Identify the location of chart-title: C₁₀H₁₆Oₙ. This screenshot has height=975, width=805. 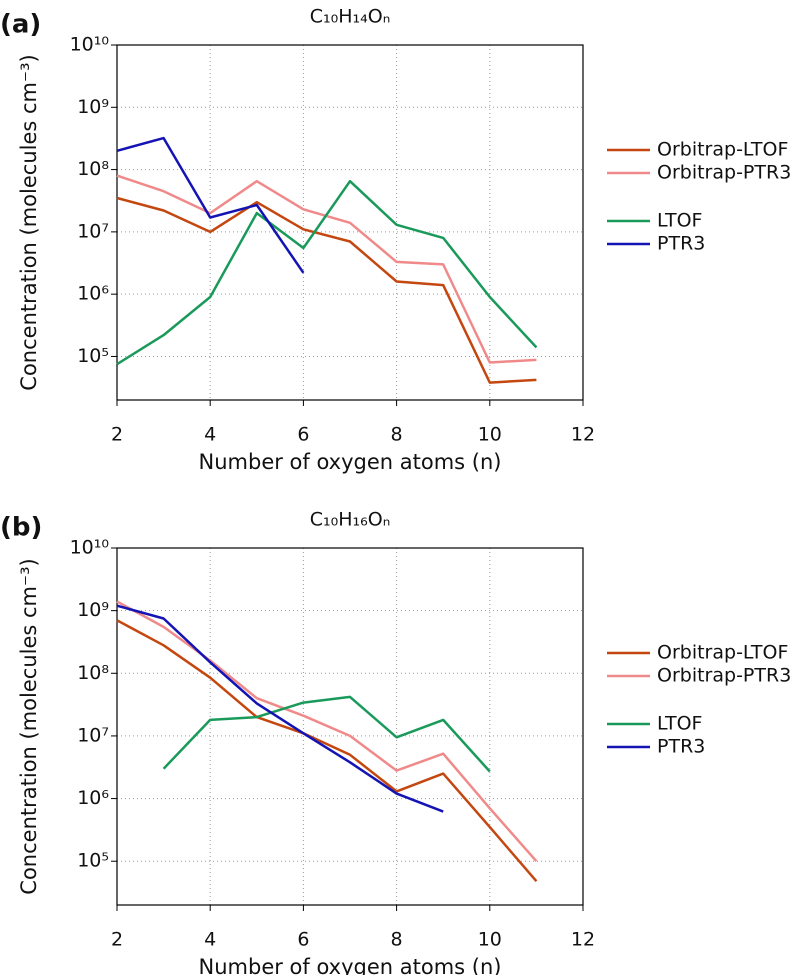
(350, 520).